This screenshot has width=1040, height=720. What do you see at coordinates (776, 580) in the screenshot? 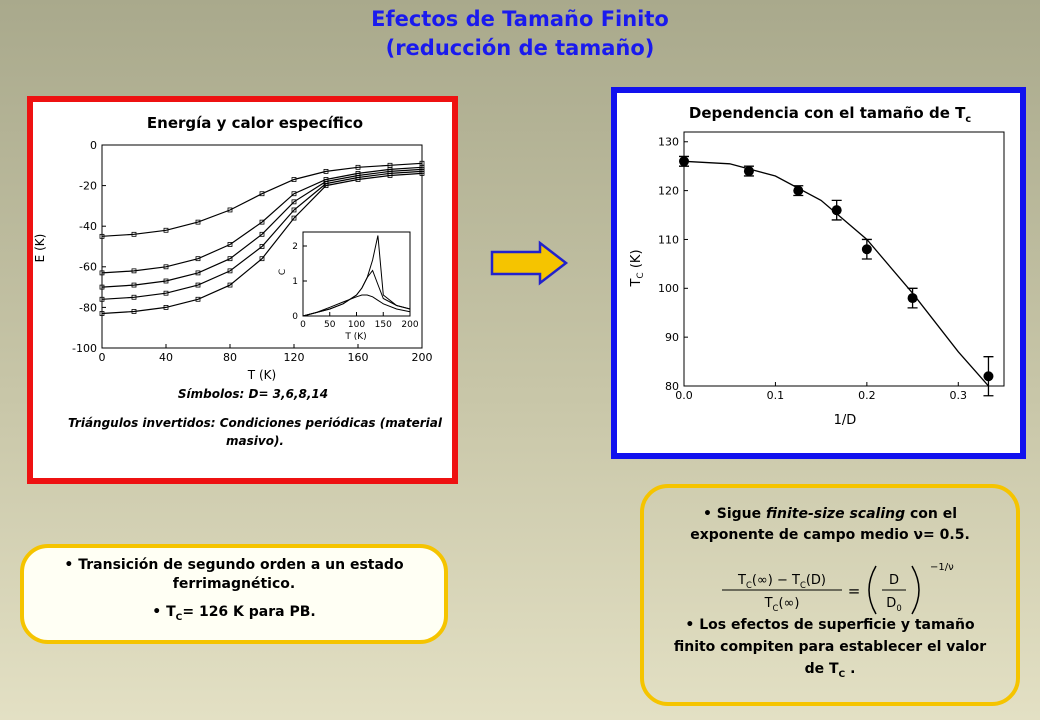
I see `t: (∞) − T` at bounding box center [776, 580].